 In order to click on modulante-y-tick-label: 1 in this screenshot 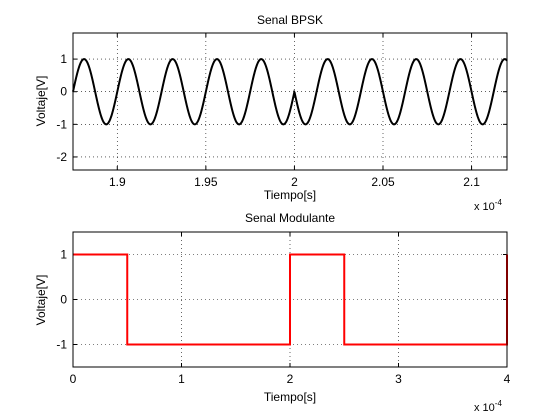, I will do `click(63, 255)`.